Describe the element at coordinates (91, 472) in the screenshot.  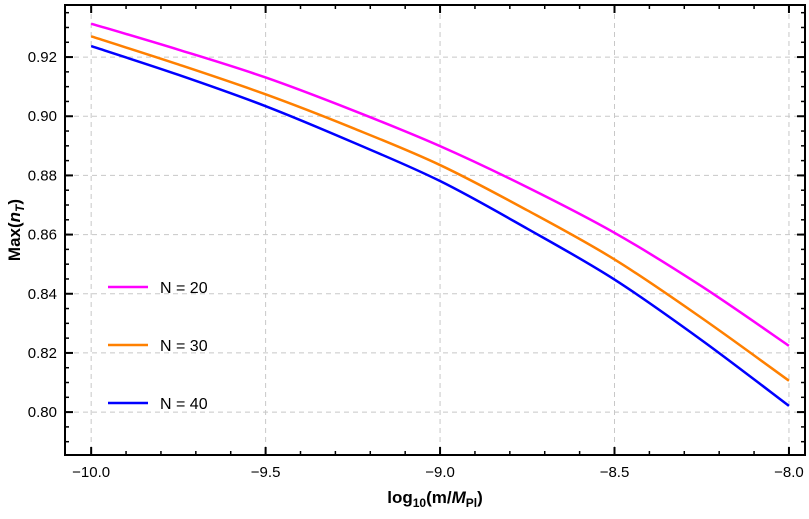
I see `x-tick-label: −10.0` at that location.